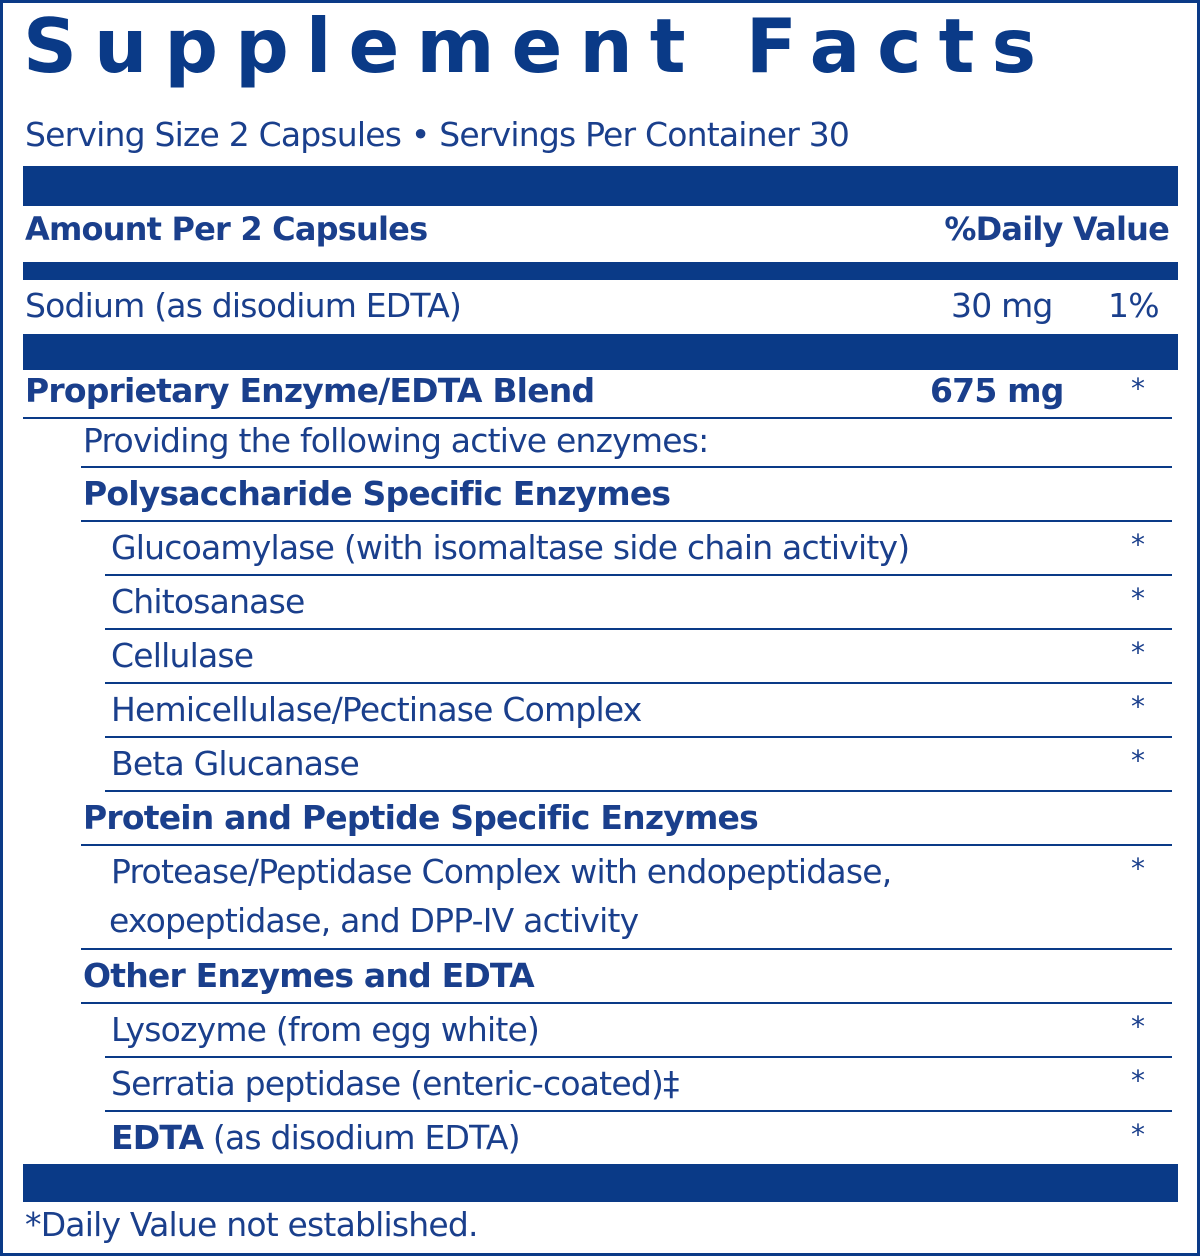  Describe the element at coordinates (325, 1029) in the screenshot. I see `ingredient-lysozyme: Lysozyme (from egg white)` at that location.